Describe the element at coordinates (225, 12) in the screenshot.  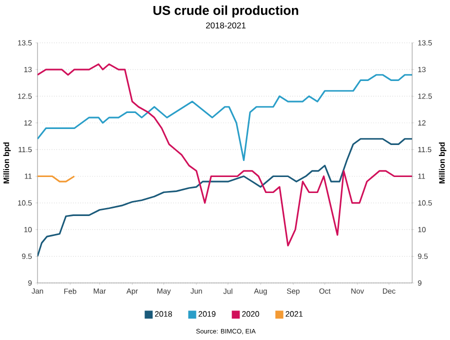
I see `chart-title: US crude oil production` at that location.